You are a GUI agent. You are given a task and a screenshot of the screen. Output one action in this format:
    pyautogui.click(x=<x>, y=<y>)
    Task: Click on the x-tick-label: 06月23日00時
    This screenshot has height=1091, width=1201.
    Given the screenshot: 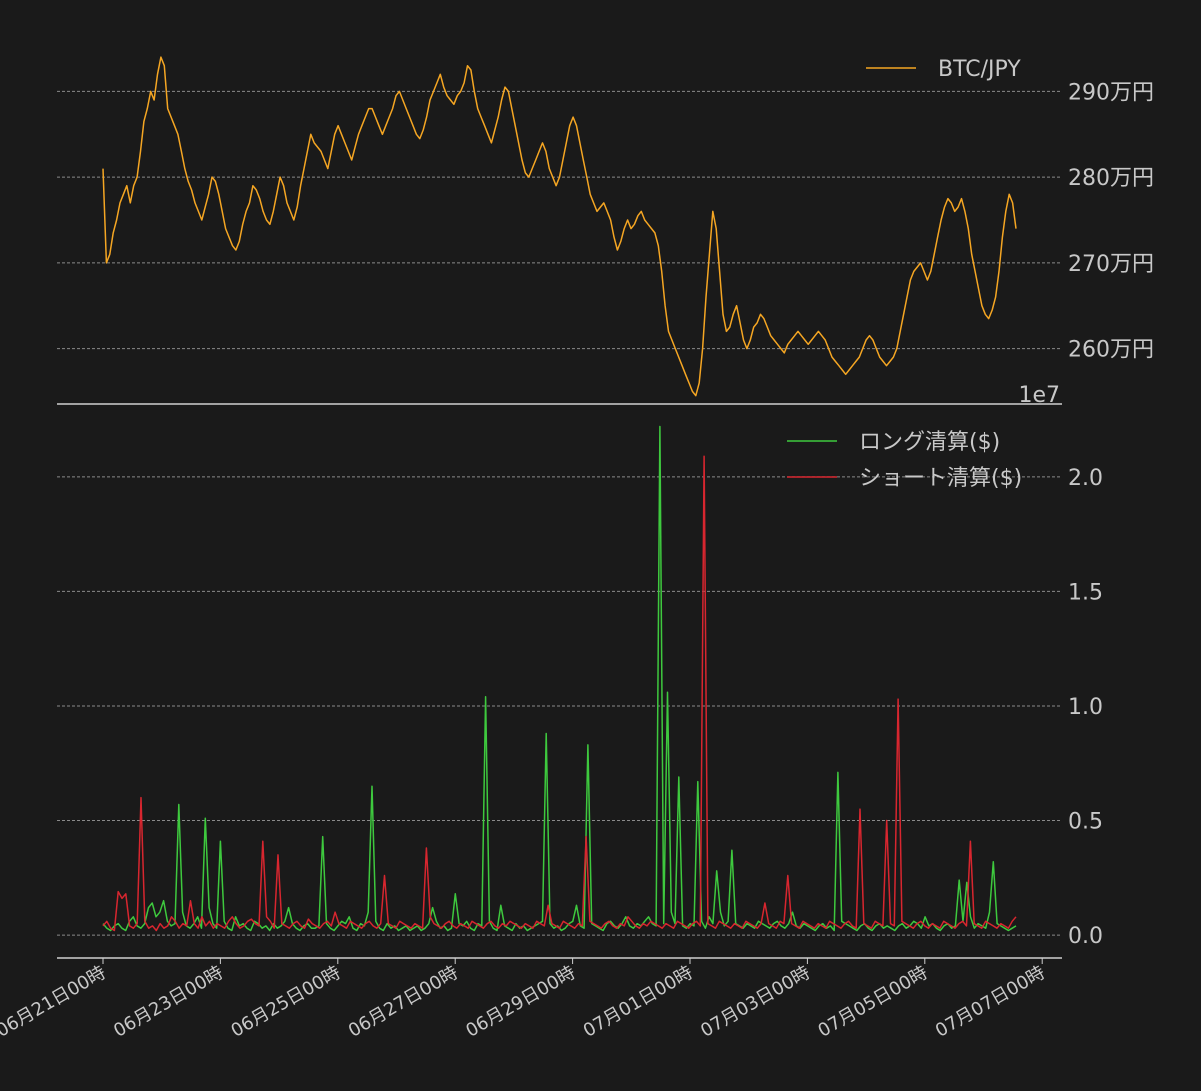 What is the action you would take?
    pyautogui.click(x=168, y=1002)
    